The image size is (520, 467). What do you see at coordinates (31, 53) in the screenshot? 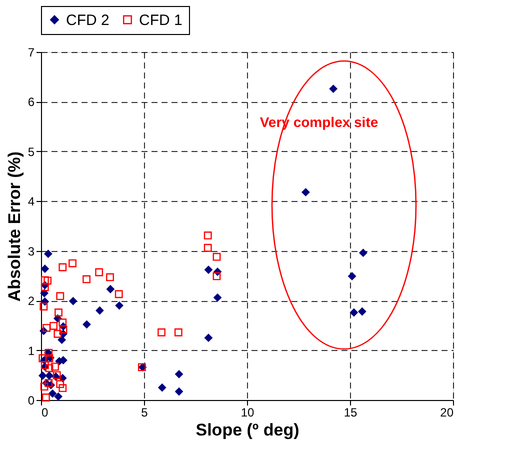
I see `y-tick-label: 7` at bounding box center [31, 53].